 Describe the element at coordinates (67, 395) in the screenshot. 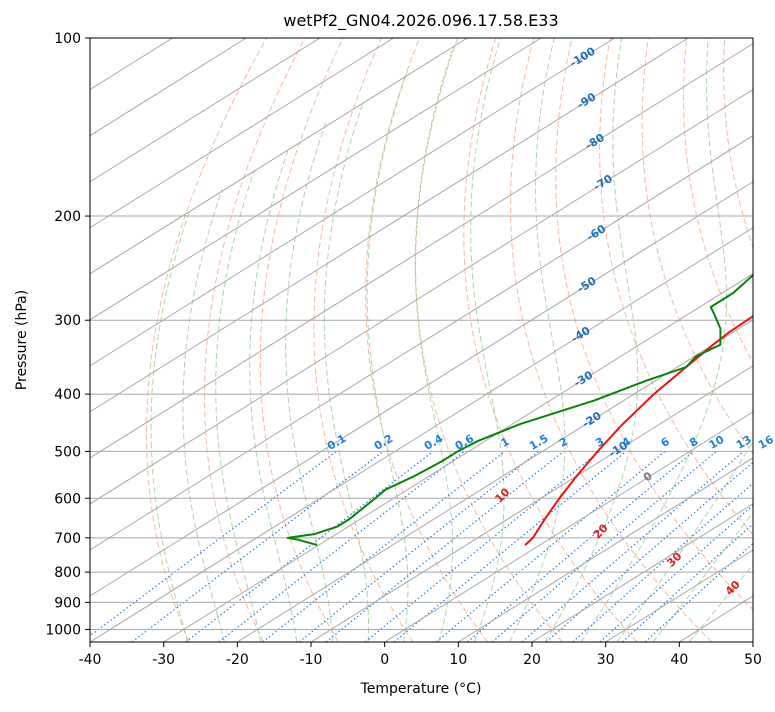

I see `y-tick-label: 400` at that location.